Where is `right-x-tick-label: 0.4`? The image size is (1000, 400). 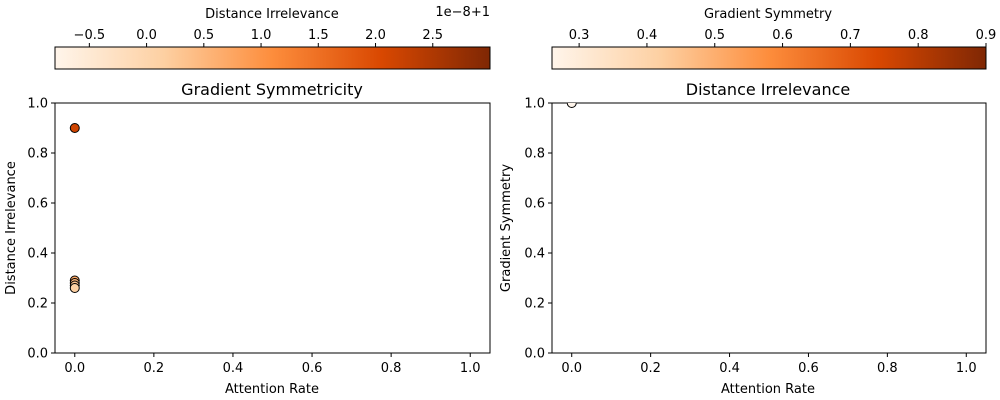
right-x-tick-label: 0.4 is located at coordinates (729, 368).